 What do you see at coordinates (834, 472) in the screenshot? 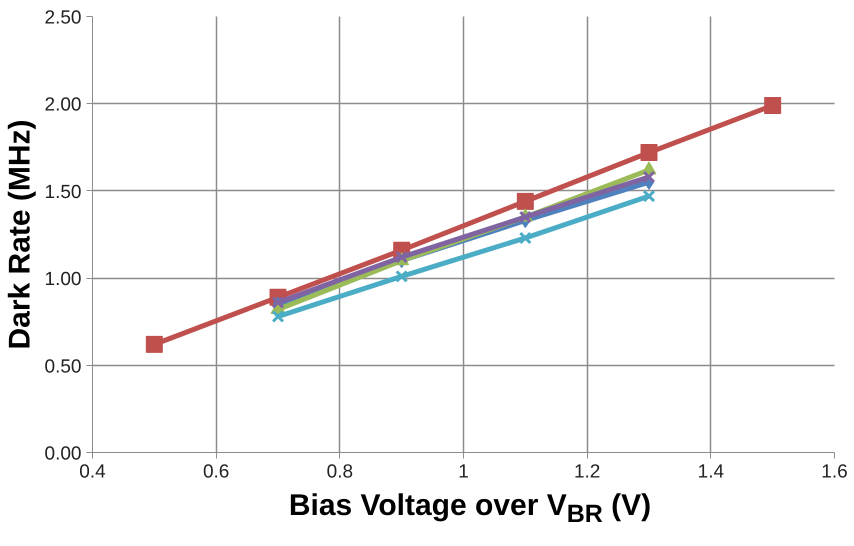
I see `x-tick-label: 1.6` at bounding box center [834, 472].